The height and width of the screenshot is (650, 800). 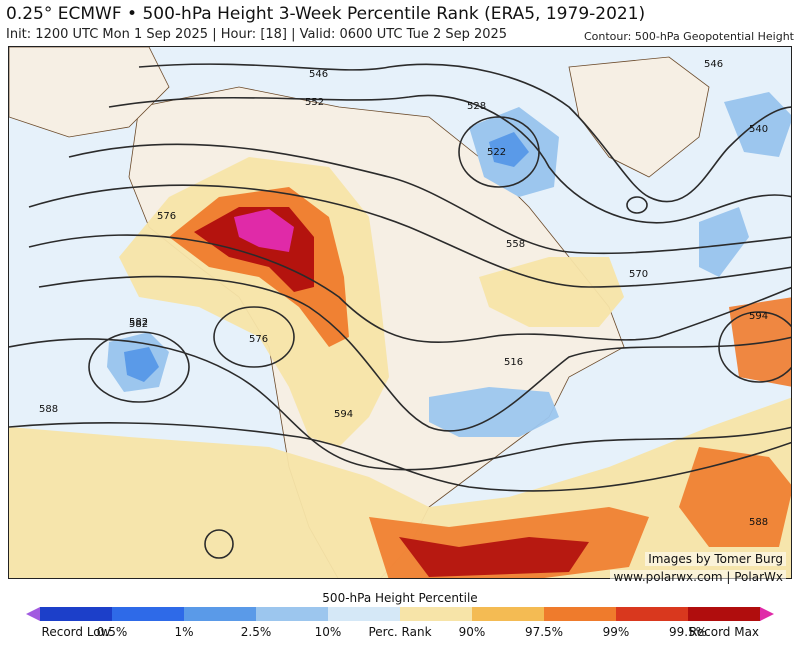 What do you see at coordinates (688, 36) in the screenshot?
I see `contour-note: Contour: 500-hPa Geopotential Height` at bounding box center [688, 36].